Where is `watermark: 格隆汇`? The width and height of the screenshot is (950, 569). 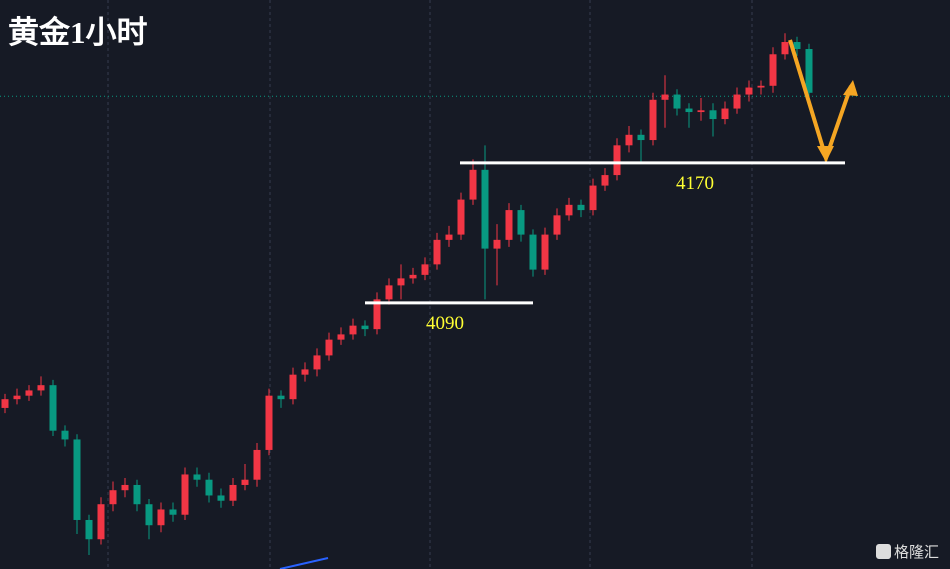 watermark: 格隆汇 is located at coordinates (916, 552).